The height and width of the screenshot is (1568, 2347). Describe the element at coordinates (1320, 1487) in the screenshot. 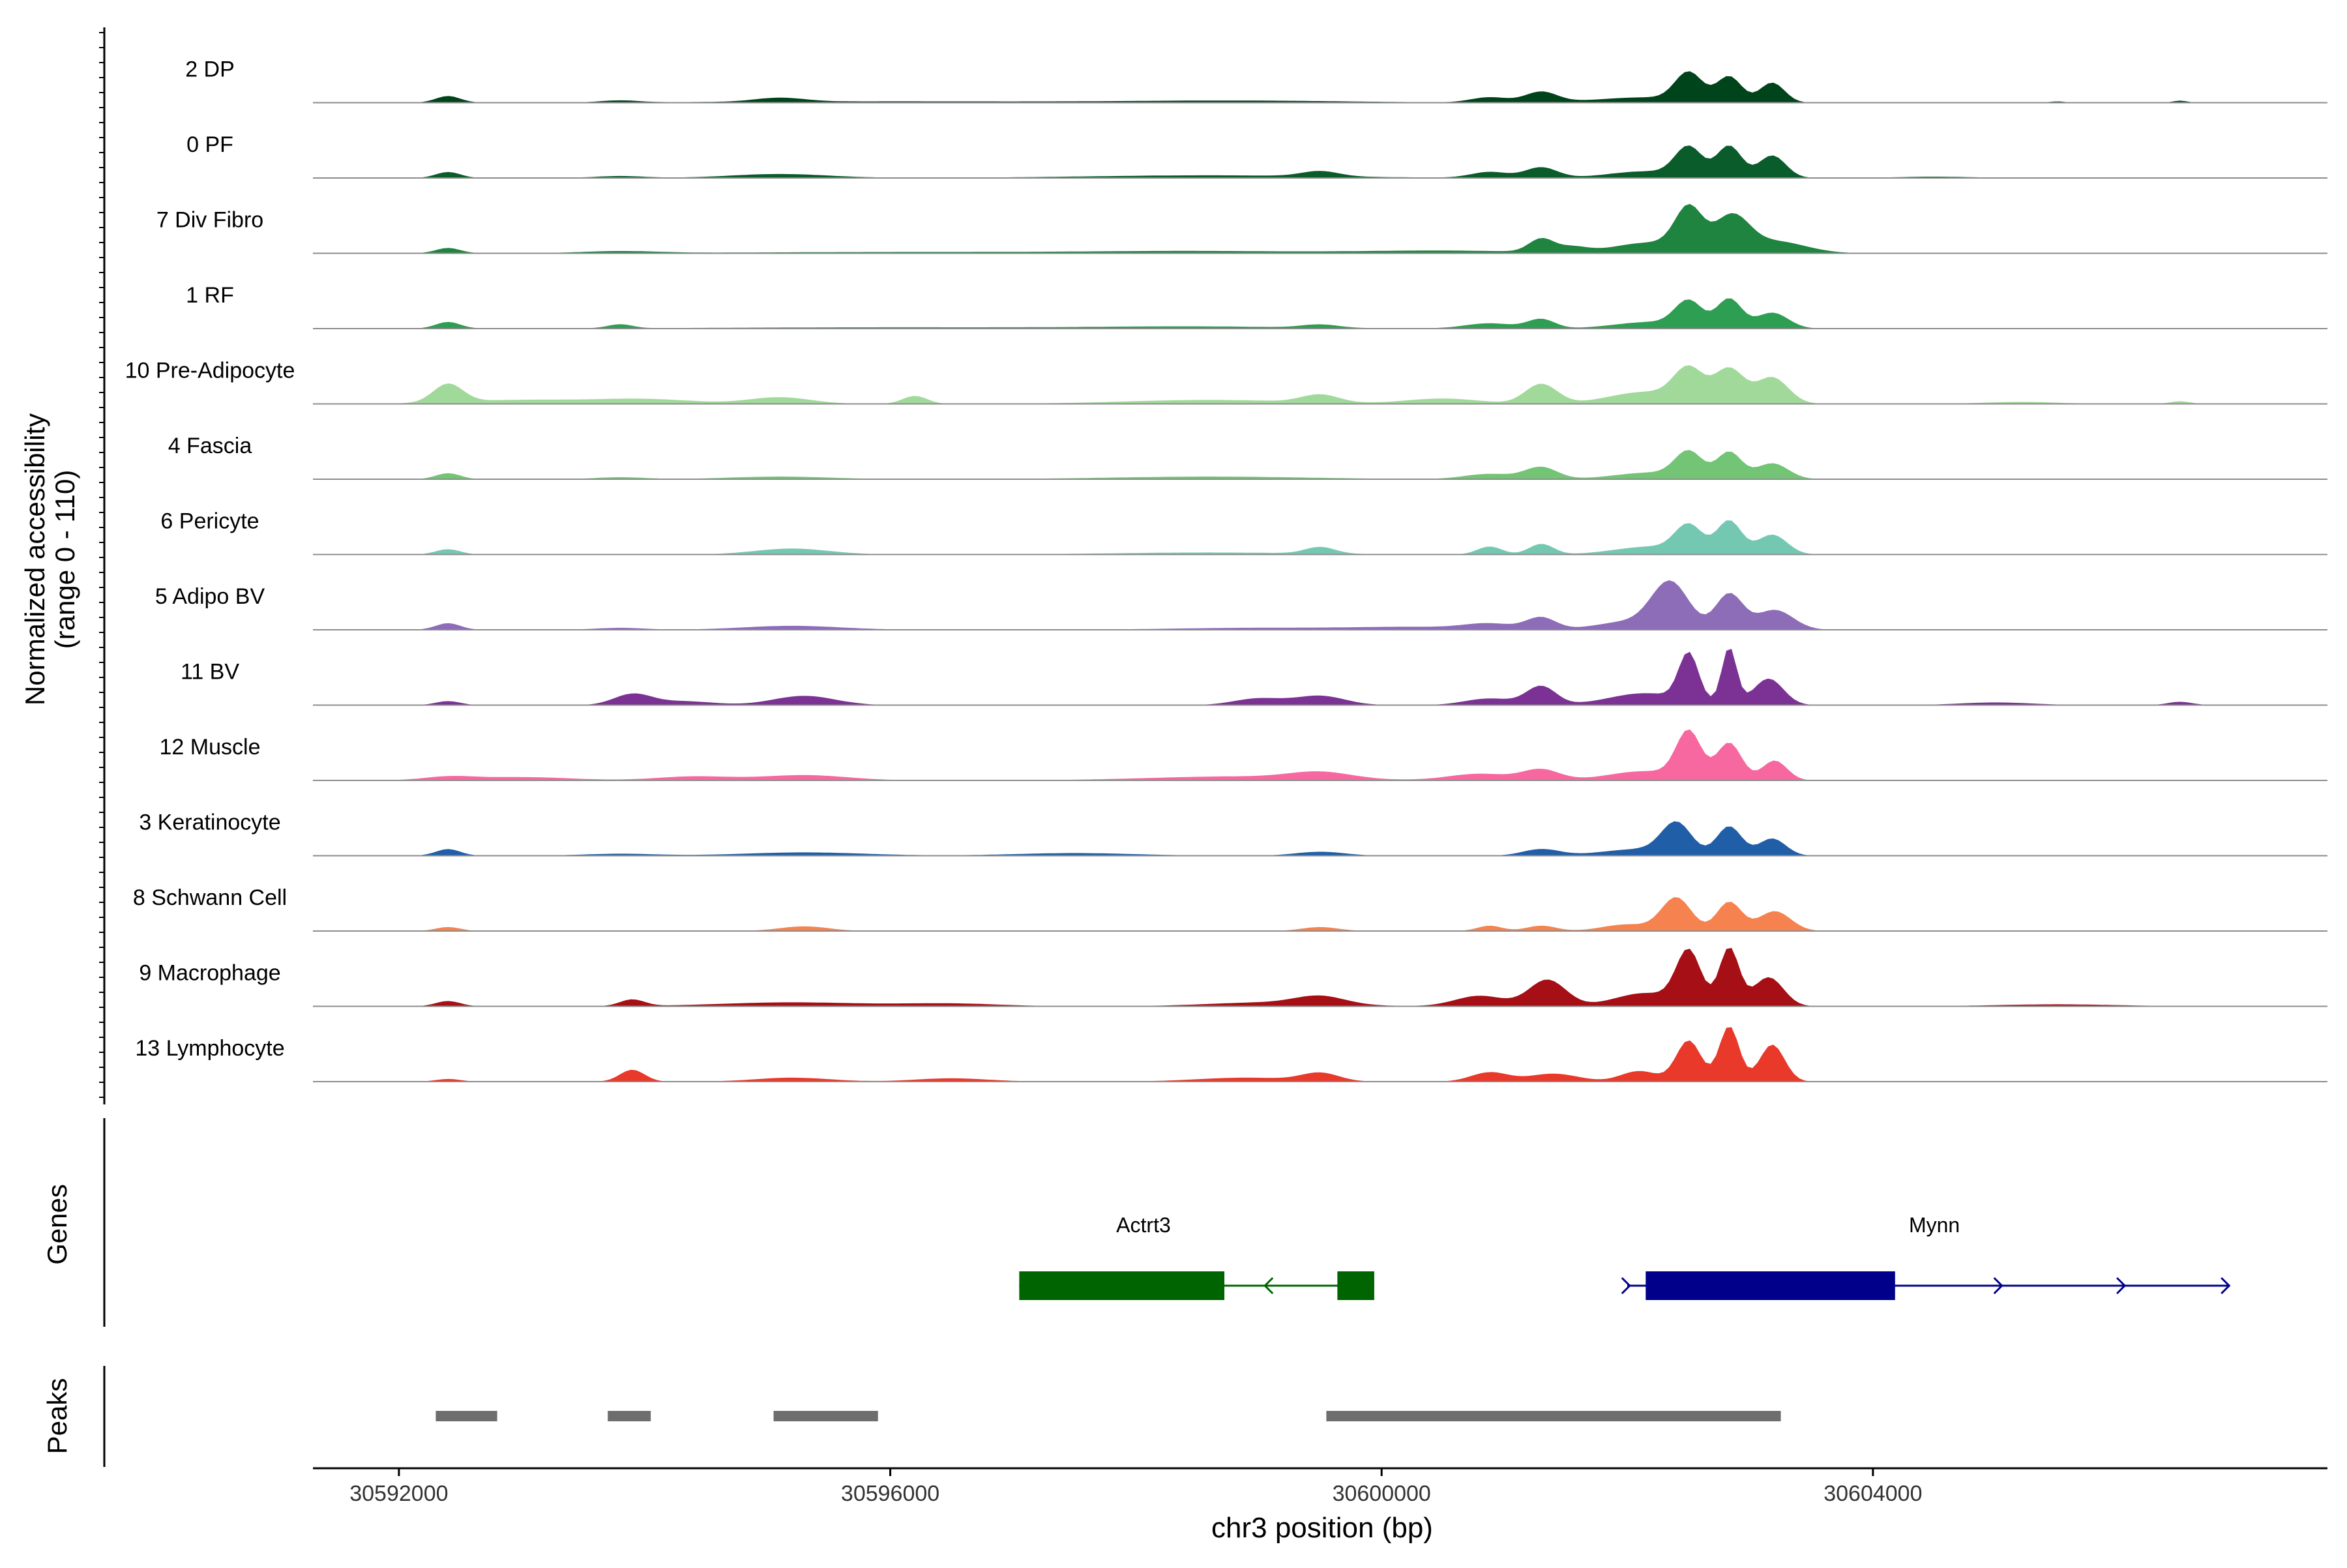

I see `x-axis: 30592000 30596000 30600000 30604000` at that location.